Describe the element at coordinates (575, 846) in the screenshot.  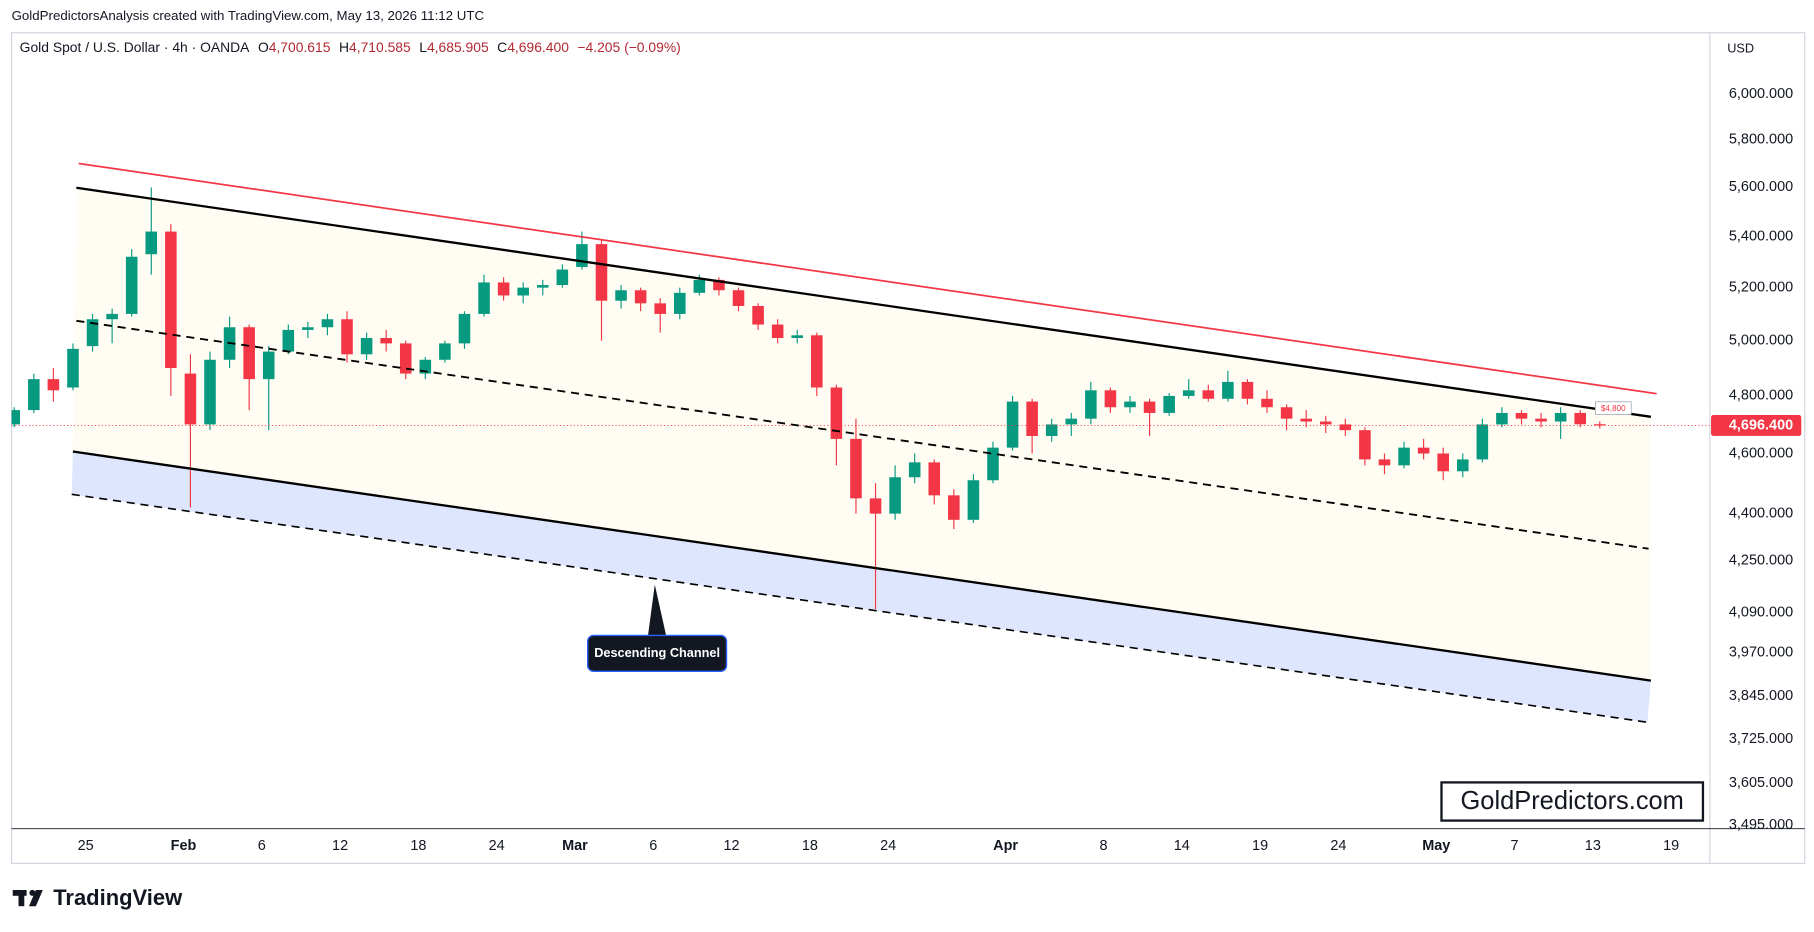
I see `x-tick-label: Mar` at that location.